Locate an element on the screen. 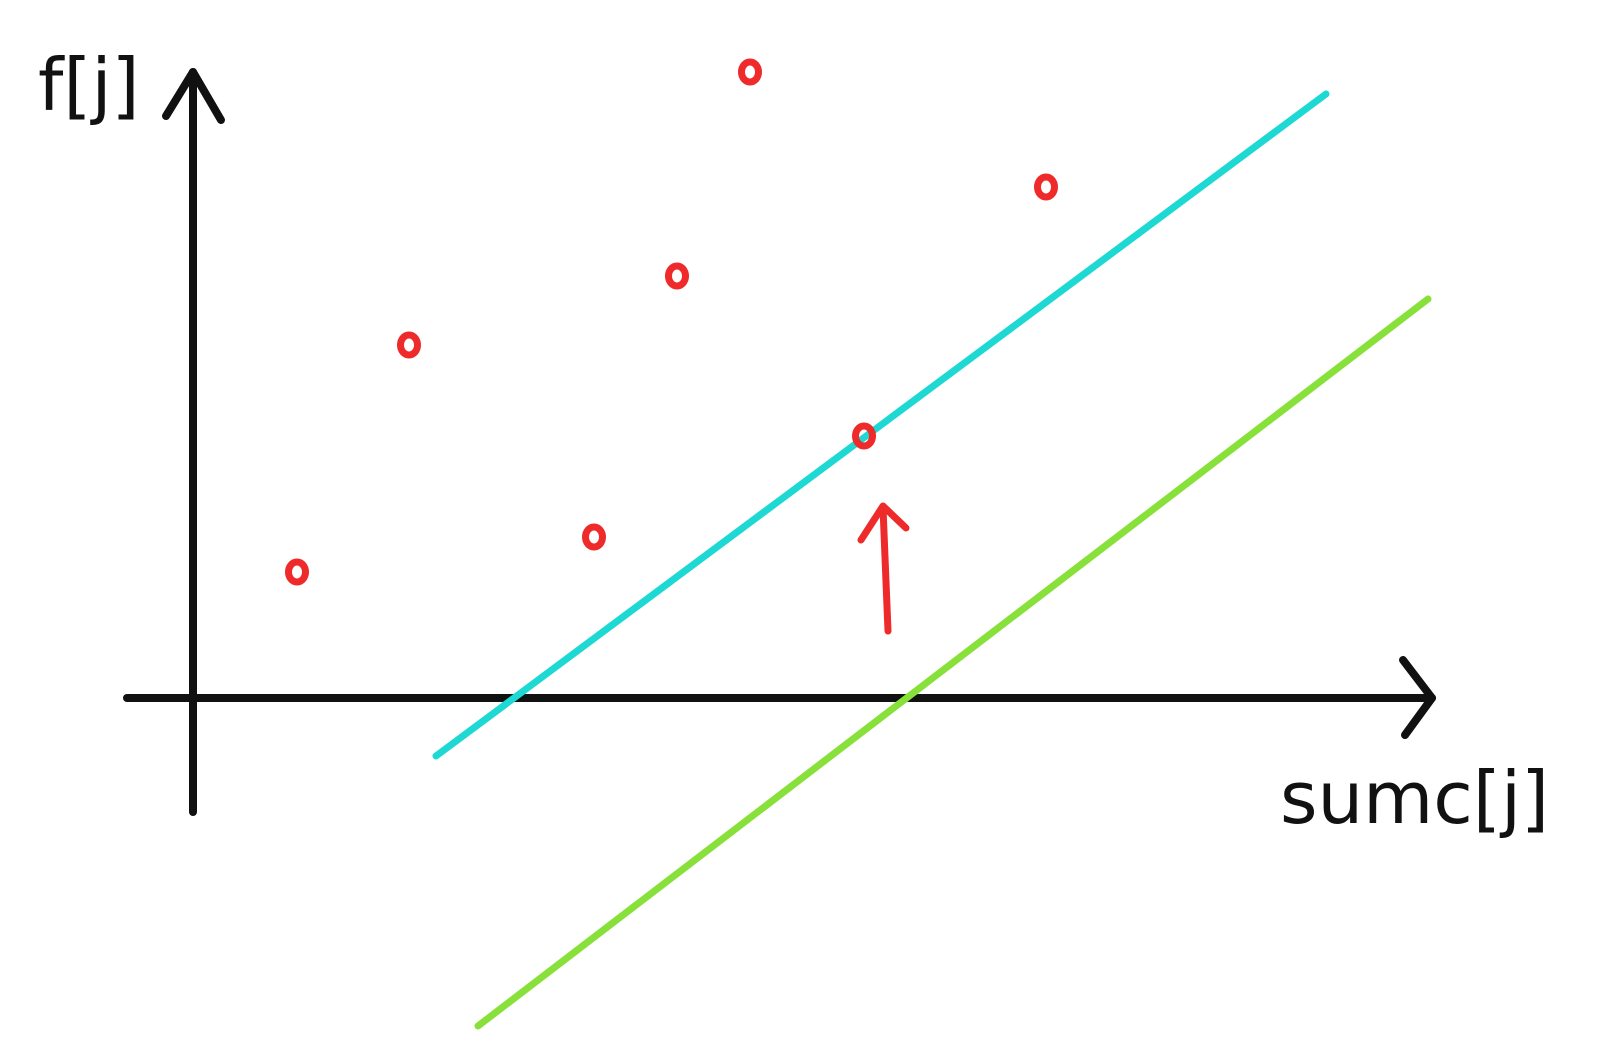  y-axis-label: f[j] is located at coordinates (89, 85).